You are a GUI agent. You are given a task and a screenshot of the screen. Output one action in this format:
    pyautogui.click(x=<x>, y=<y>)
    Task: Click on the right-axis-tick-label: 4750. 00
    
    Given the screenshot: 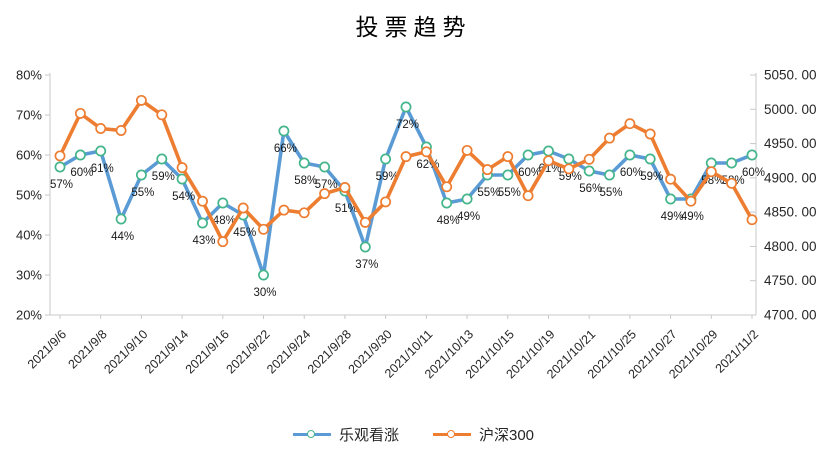 What is the action you would take?
    pyautogui.click(x=790, y=280)
    